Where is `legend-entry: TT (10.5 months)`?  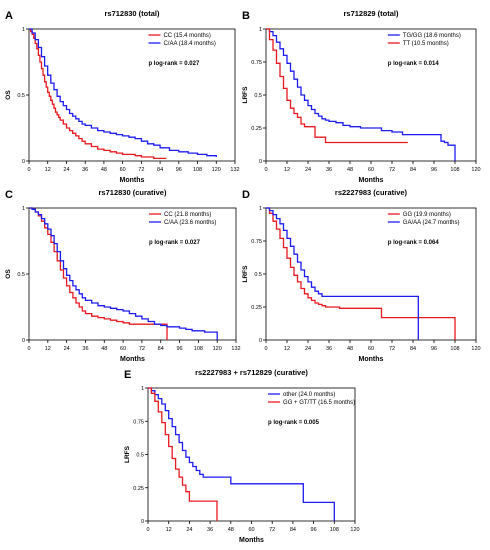 legend-entry: TT (10.5 months) is located at coordinates (426, 44).